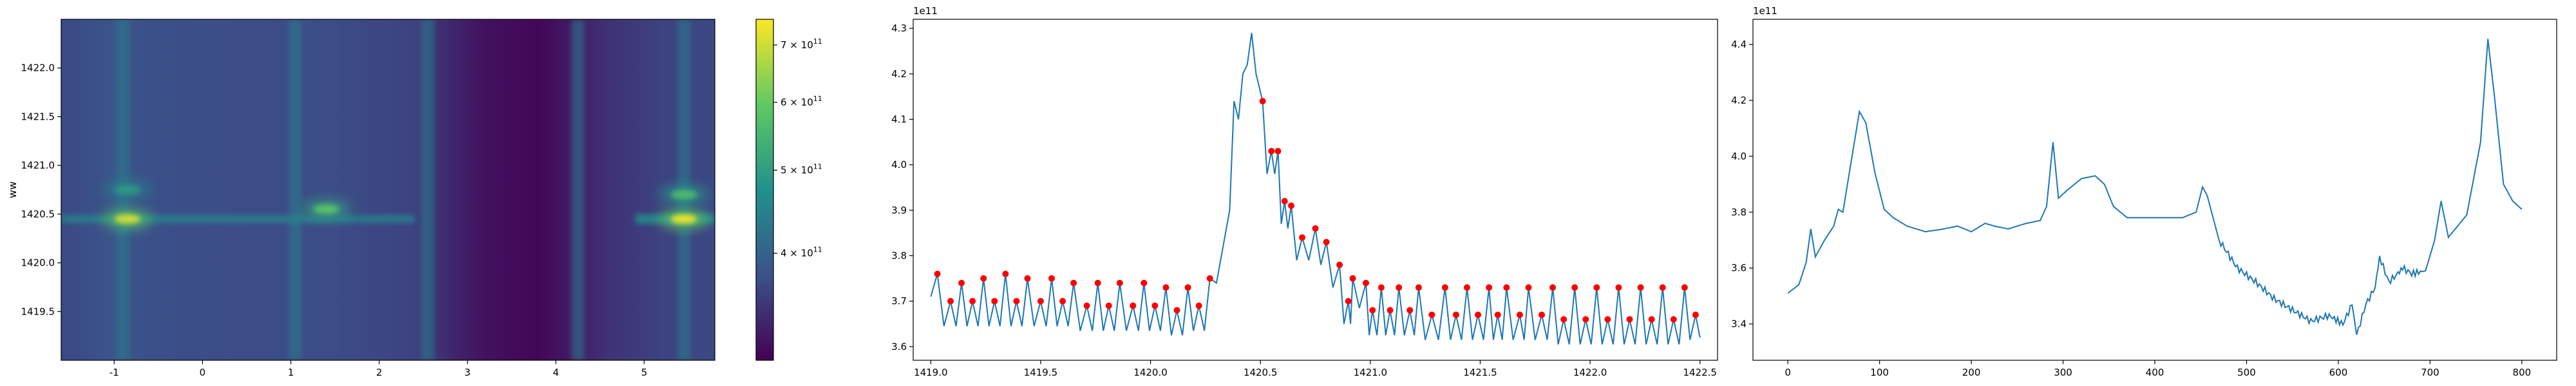 The image size is (2576, 386). What do you see at coordinates (38, 68) in the screenshot?
I see `heatmap-y-tick-label: 1422.0` at bounding box center [38, 68].